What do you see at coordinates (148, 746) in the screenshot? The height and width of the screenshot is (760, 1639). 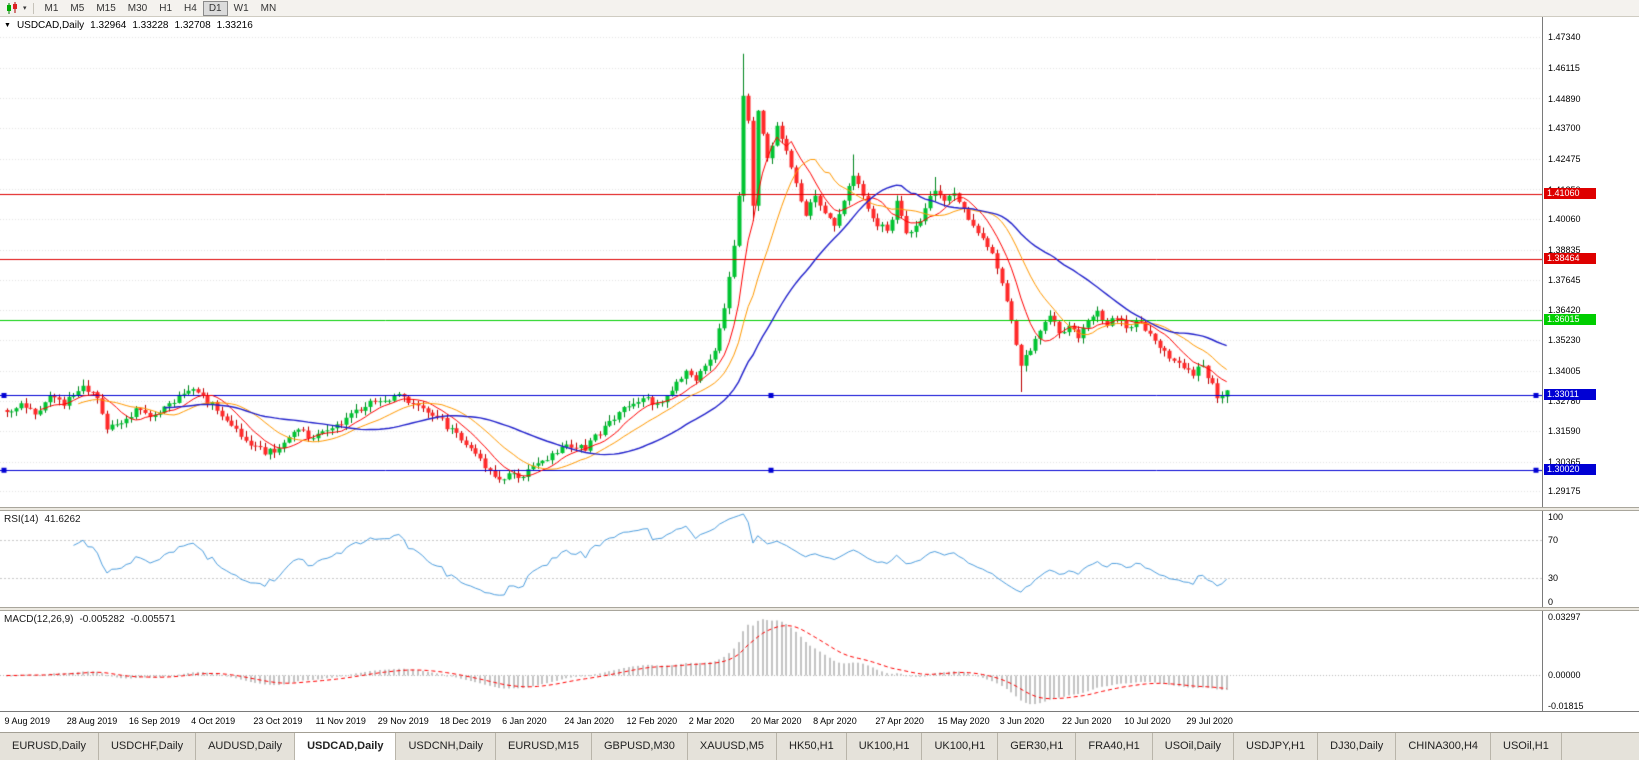 I see `chart-tab-usdchf-daily: USDCHF,Daily` at bounding box center [148, 746].